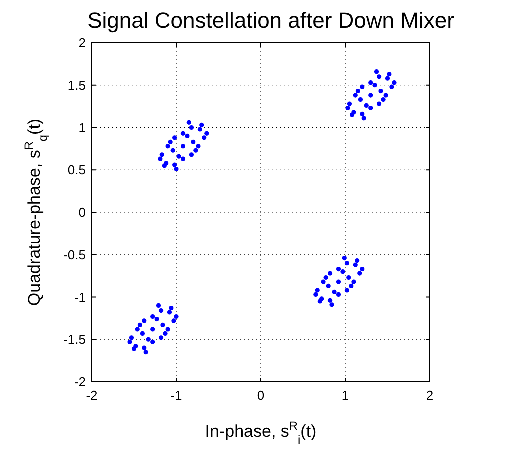  I want to click on y-tick-label: -2, so click(80, 382).